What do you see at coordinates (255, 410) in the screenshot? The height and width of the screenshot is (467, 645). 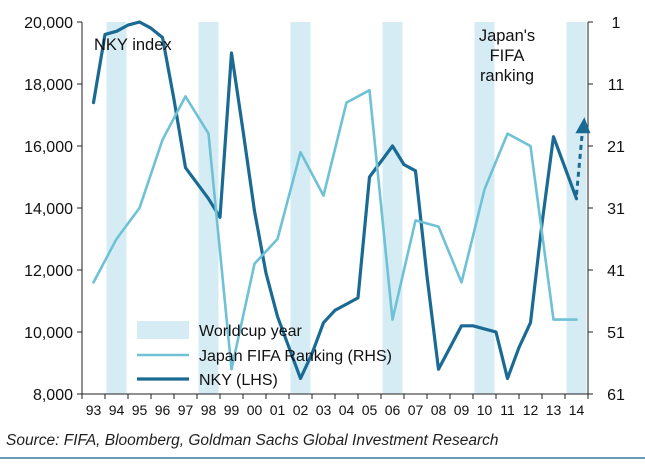 I see `x-tick-label: 00` at bounding box center [255, 410].